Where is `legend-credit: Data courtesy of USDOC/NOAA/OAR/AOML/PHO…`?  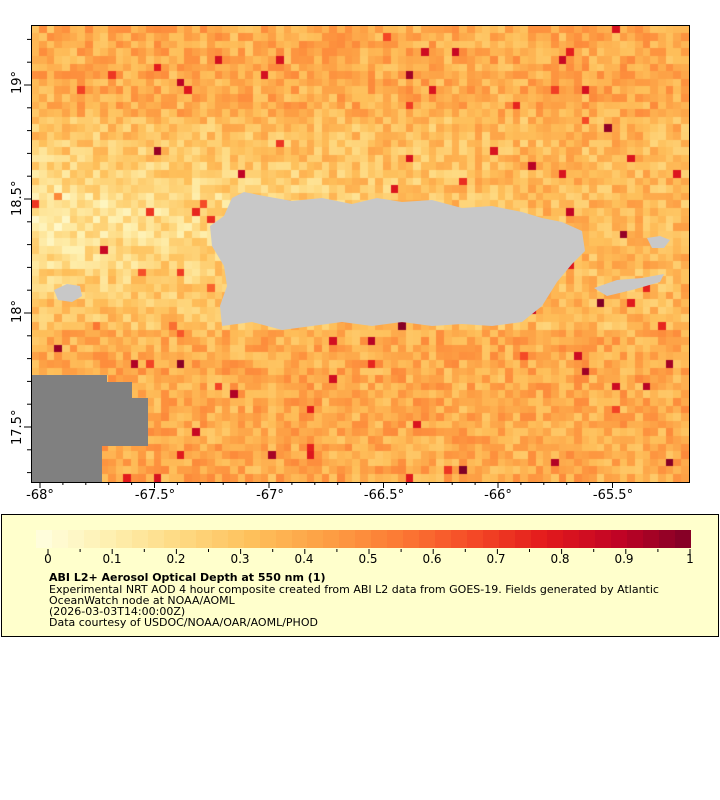
legend-credit: Data courtesy of USDOC/NOAA/OAR/AOML/PHO… is located at coordinates (183, 622).